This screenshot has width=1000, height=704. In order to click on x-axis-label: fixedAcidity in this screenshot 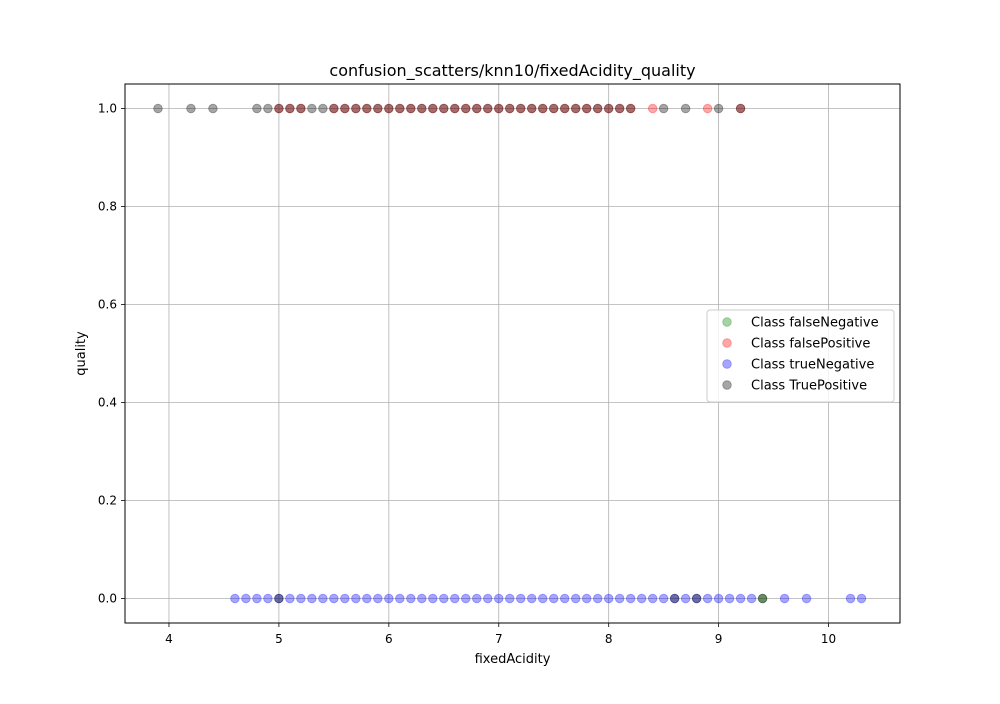, I will do `click(513, 659)`.